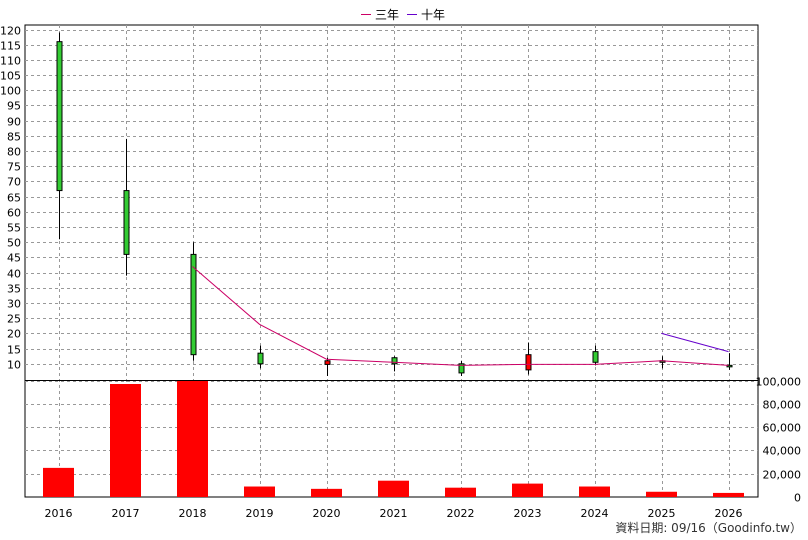 Image resolution: width=808 pixels, height=540 pixels. What do you see at coordinates (528, 513) in the screenshot?
I see `x-tick-label: 2023` at bounding box center [528, 513].